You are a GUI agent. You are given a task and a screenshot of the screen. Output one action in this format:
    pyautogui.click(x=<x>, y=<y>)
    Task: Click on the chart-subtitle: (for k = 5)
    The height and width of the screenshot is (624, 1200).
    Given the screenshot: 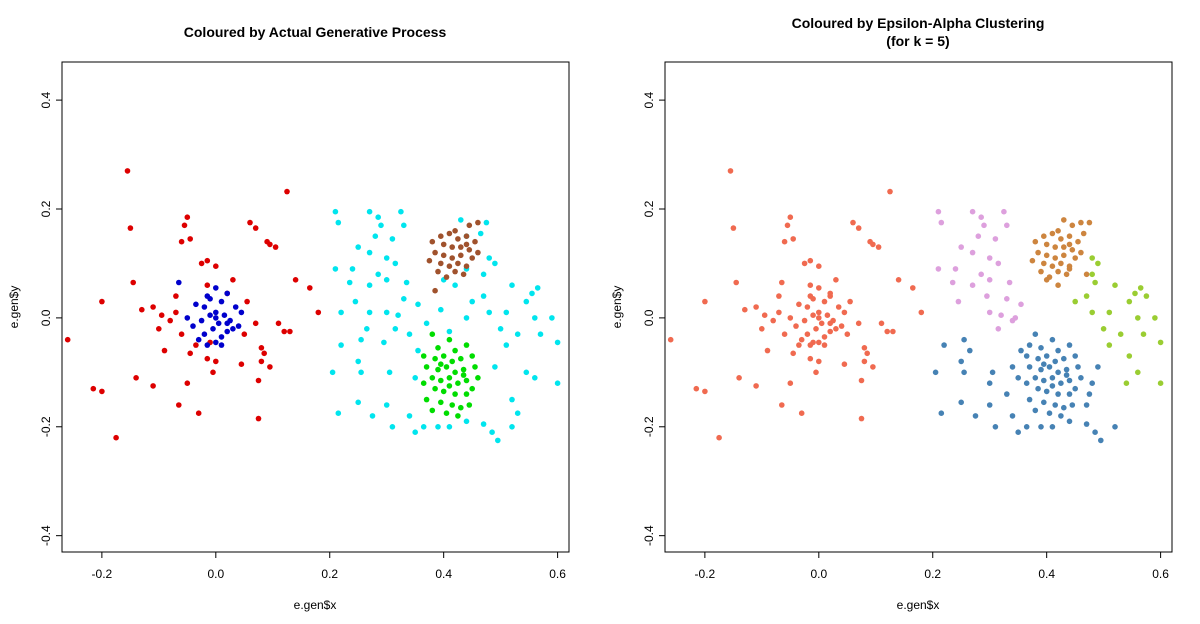 What is the action you would take?
    pyautogui.click(x=917, y=41)
    